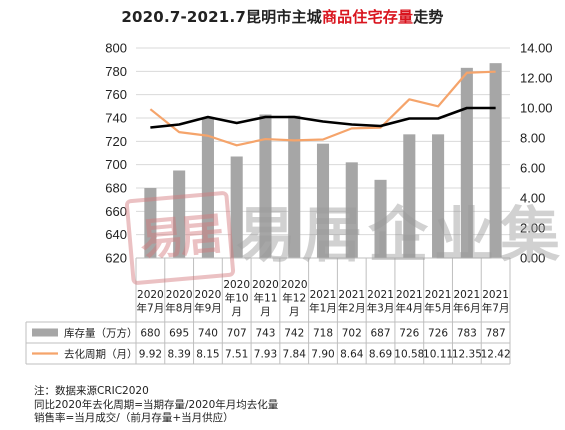 The width and height of the screenshot is (565, 430). Describe the element at coordinates (380, 355) in the screenshot. I see `data-label-cycle: 8.69` at that location.